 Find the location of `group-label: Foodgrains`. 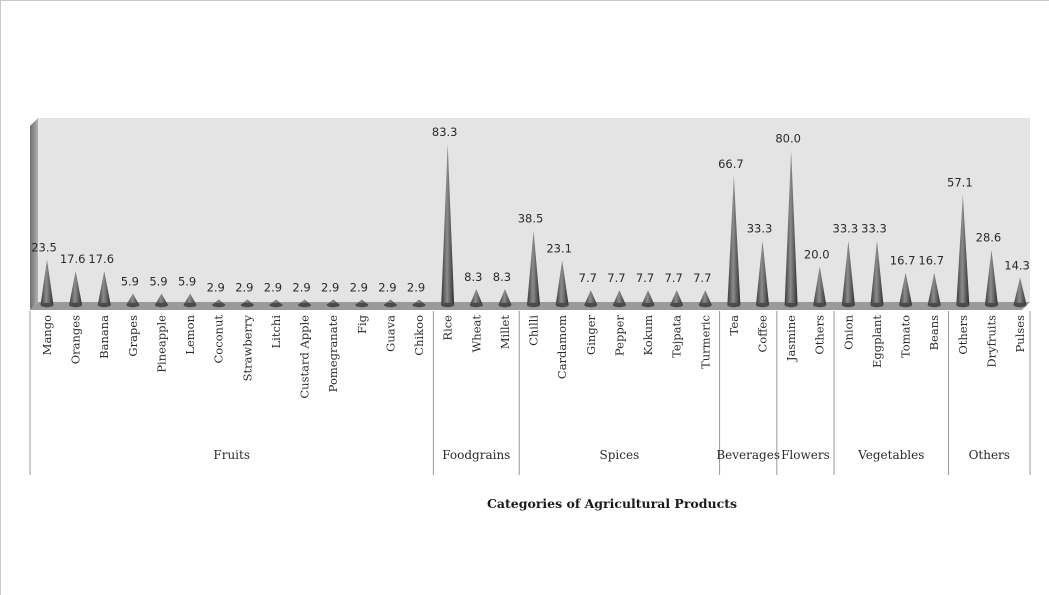

group-label: Foodgrains is located at coordinates (476, 455).